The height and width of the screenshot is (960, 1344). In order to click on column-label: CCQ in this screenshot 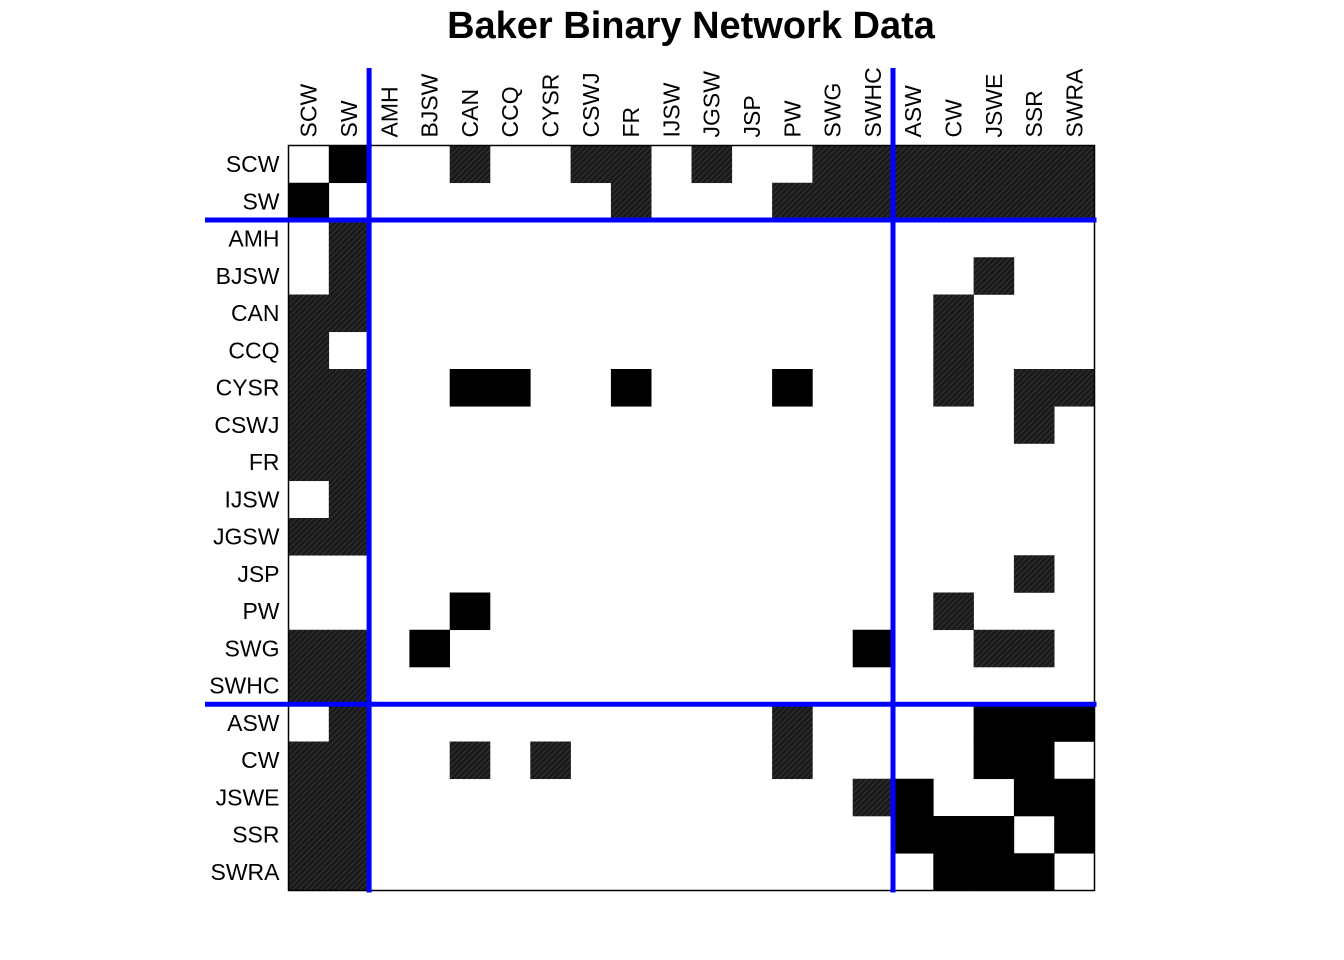, I will do `click(510, 111)`.